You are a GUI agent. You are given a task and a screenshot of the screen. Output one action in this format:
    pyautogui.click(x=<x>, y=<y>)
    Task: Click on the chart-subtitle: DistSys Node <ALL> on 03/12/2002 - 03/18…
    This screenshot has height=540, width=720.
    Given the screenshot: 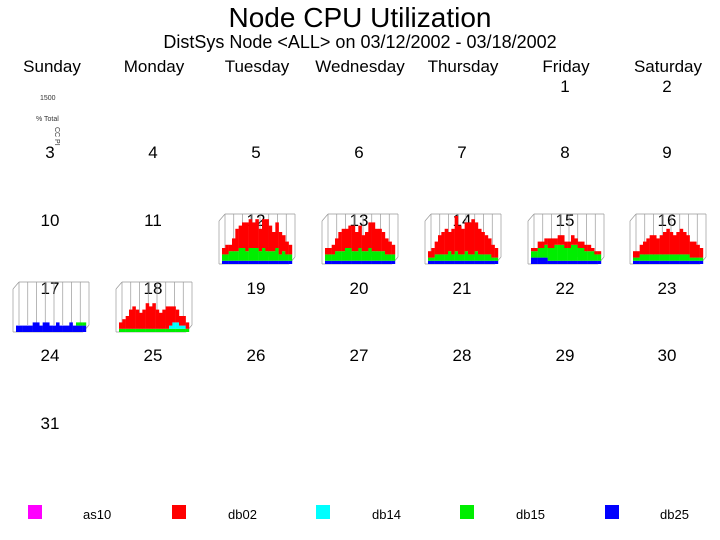 What is the action you would take?
    pyautogui.click(x=360, y=42)
    